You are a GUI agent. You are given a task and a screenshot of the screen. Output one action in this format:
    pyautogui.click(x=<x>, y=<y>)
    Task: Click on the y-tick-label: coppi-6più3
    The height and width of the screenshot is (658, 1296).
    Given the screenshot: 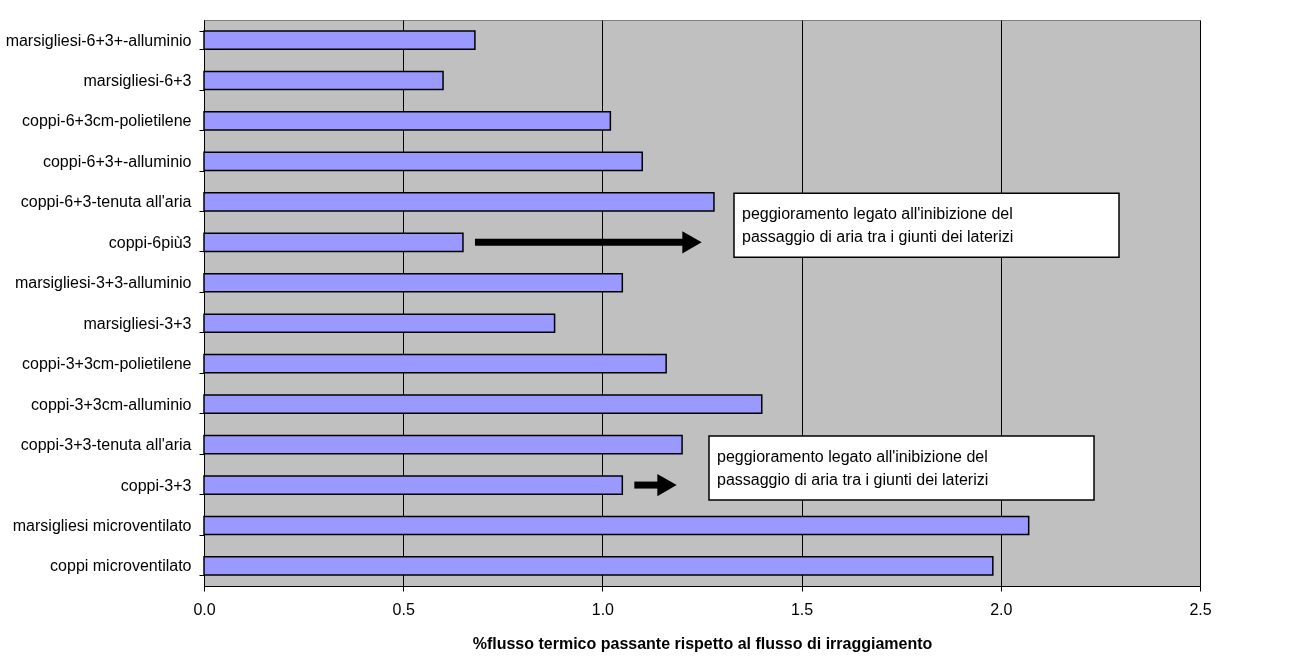 What is the action you would take?
    pyautogui.click(x=150, y=242)
    